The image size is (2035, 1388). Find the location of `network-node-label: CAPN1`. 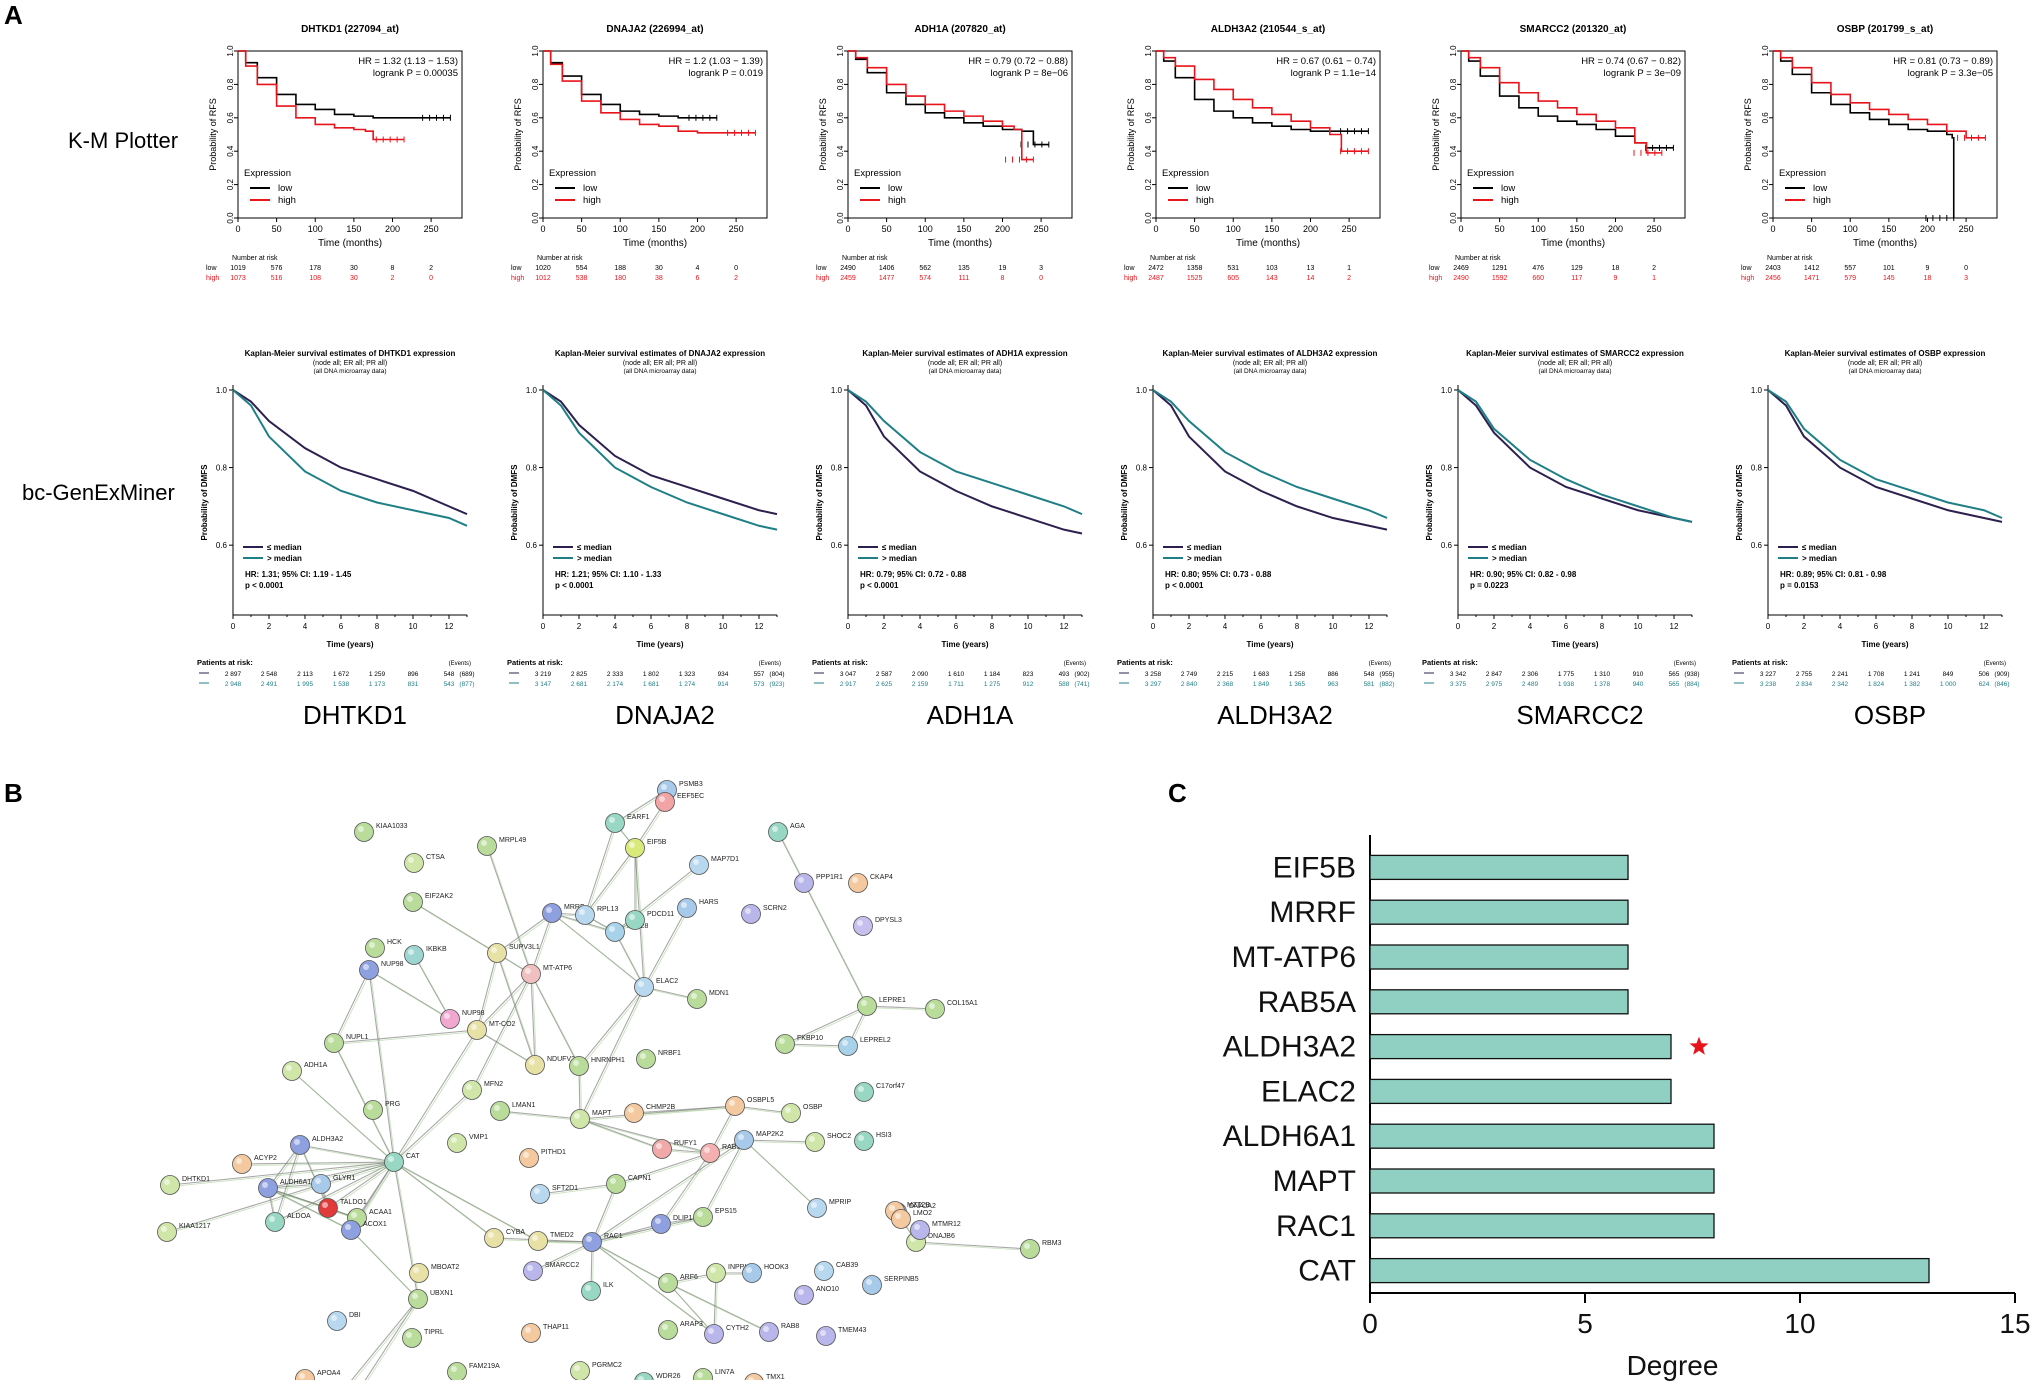

network-node-label: CAPN1 is located at coordinates (639, 1178).